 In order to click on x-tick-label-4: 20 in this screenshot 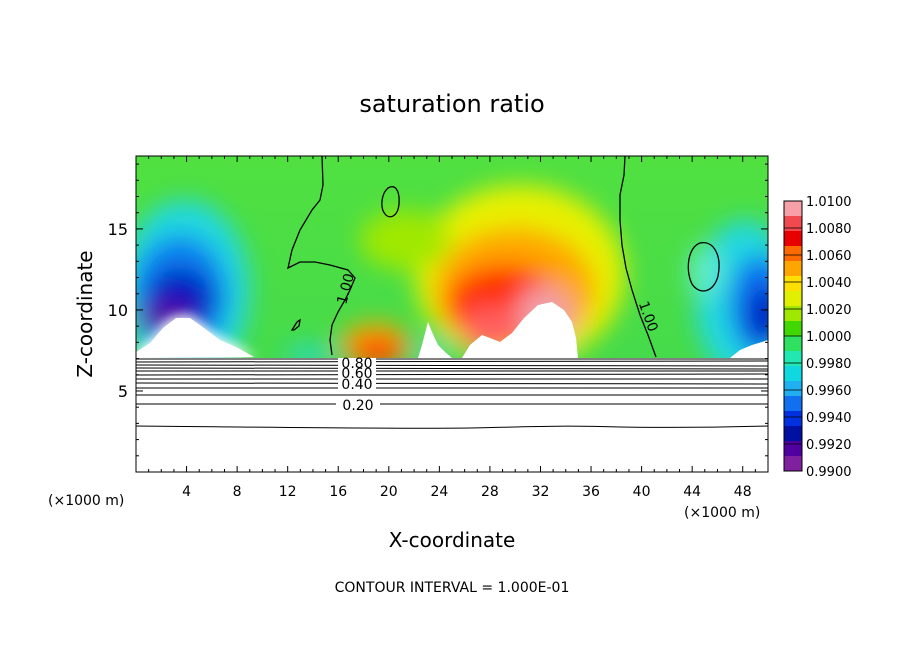, I will do `click(389, 492)`.